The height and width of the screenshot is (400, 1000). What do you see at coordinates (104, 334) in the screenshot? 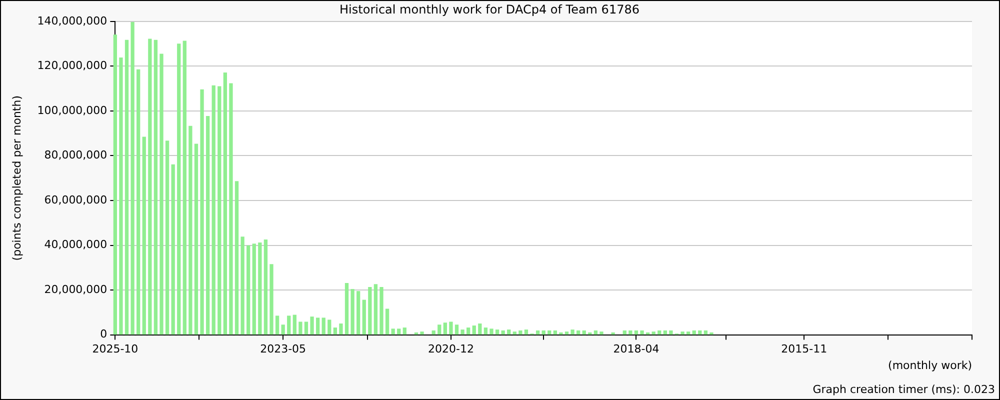
I see `y-tick-label: 0` at bounding box center [104, 334].